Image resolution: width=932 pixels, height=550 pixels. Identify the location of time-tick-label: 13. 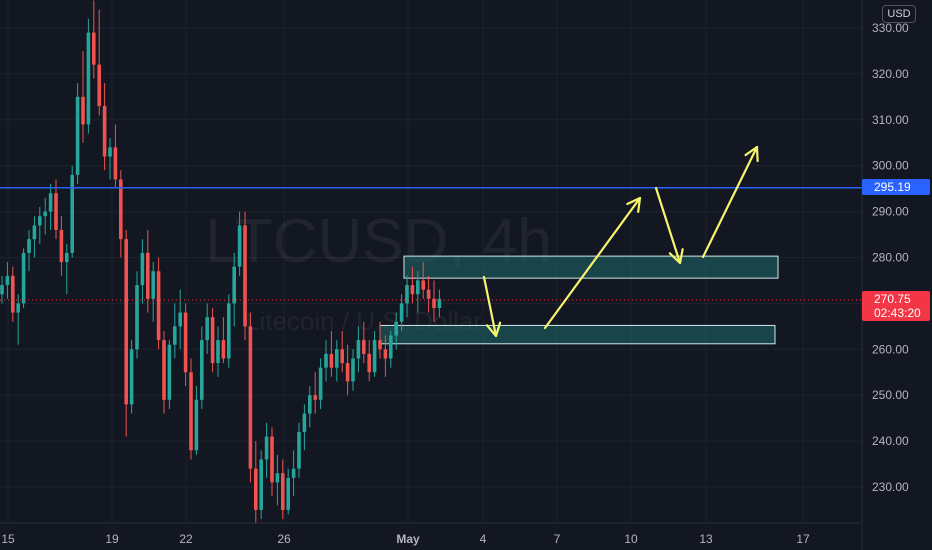
(706, 539).